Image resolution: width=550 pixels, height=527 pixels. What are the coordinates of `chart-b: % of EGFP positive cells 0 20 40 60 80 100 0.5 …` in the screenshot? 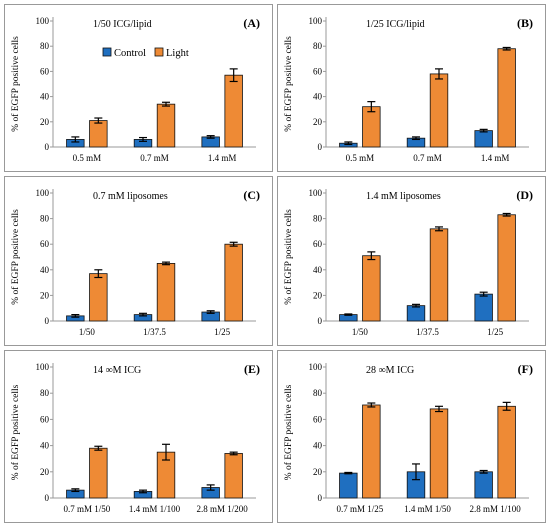 It's located at (408, 89).